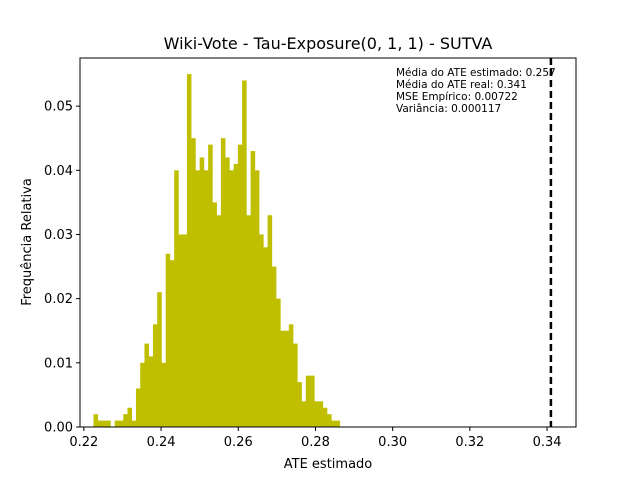  What do you see at coordinates (58, 299) in the screenshot?
I see `y-tick-label: 0.02` at bounding box center [58, 299].